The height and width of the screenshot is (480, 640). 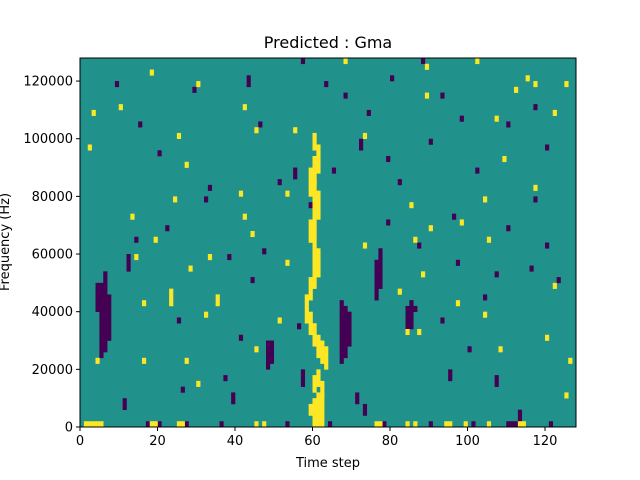 What do you see at coordinates (157, 441) in the screenshot?
I see `x-tick-label: 20` at bounding box center [157, 441].